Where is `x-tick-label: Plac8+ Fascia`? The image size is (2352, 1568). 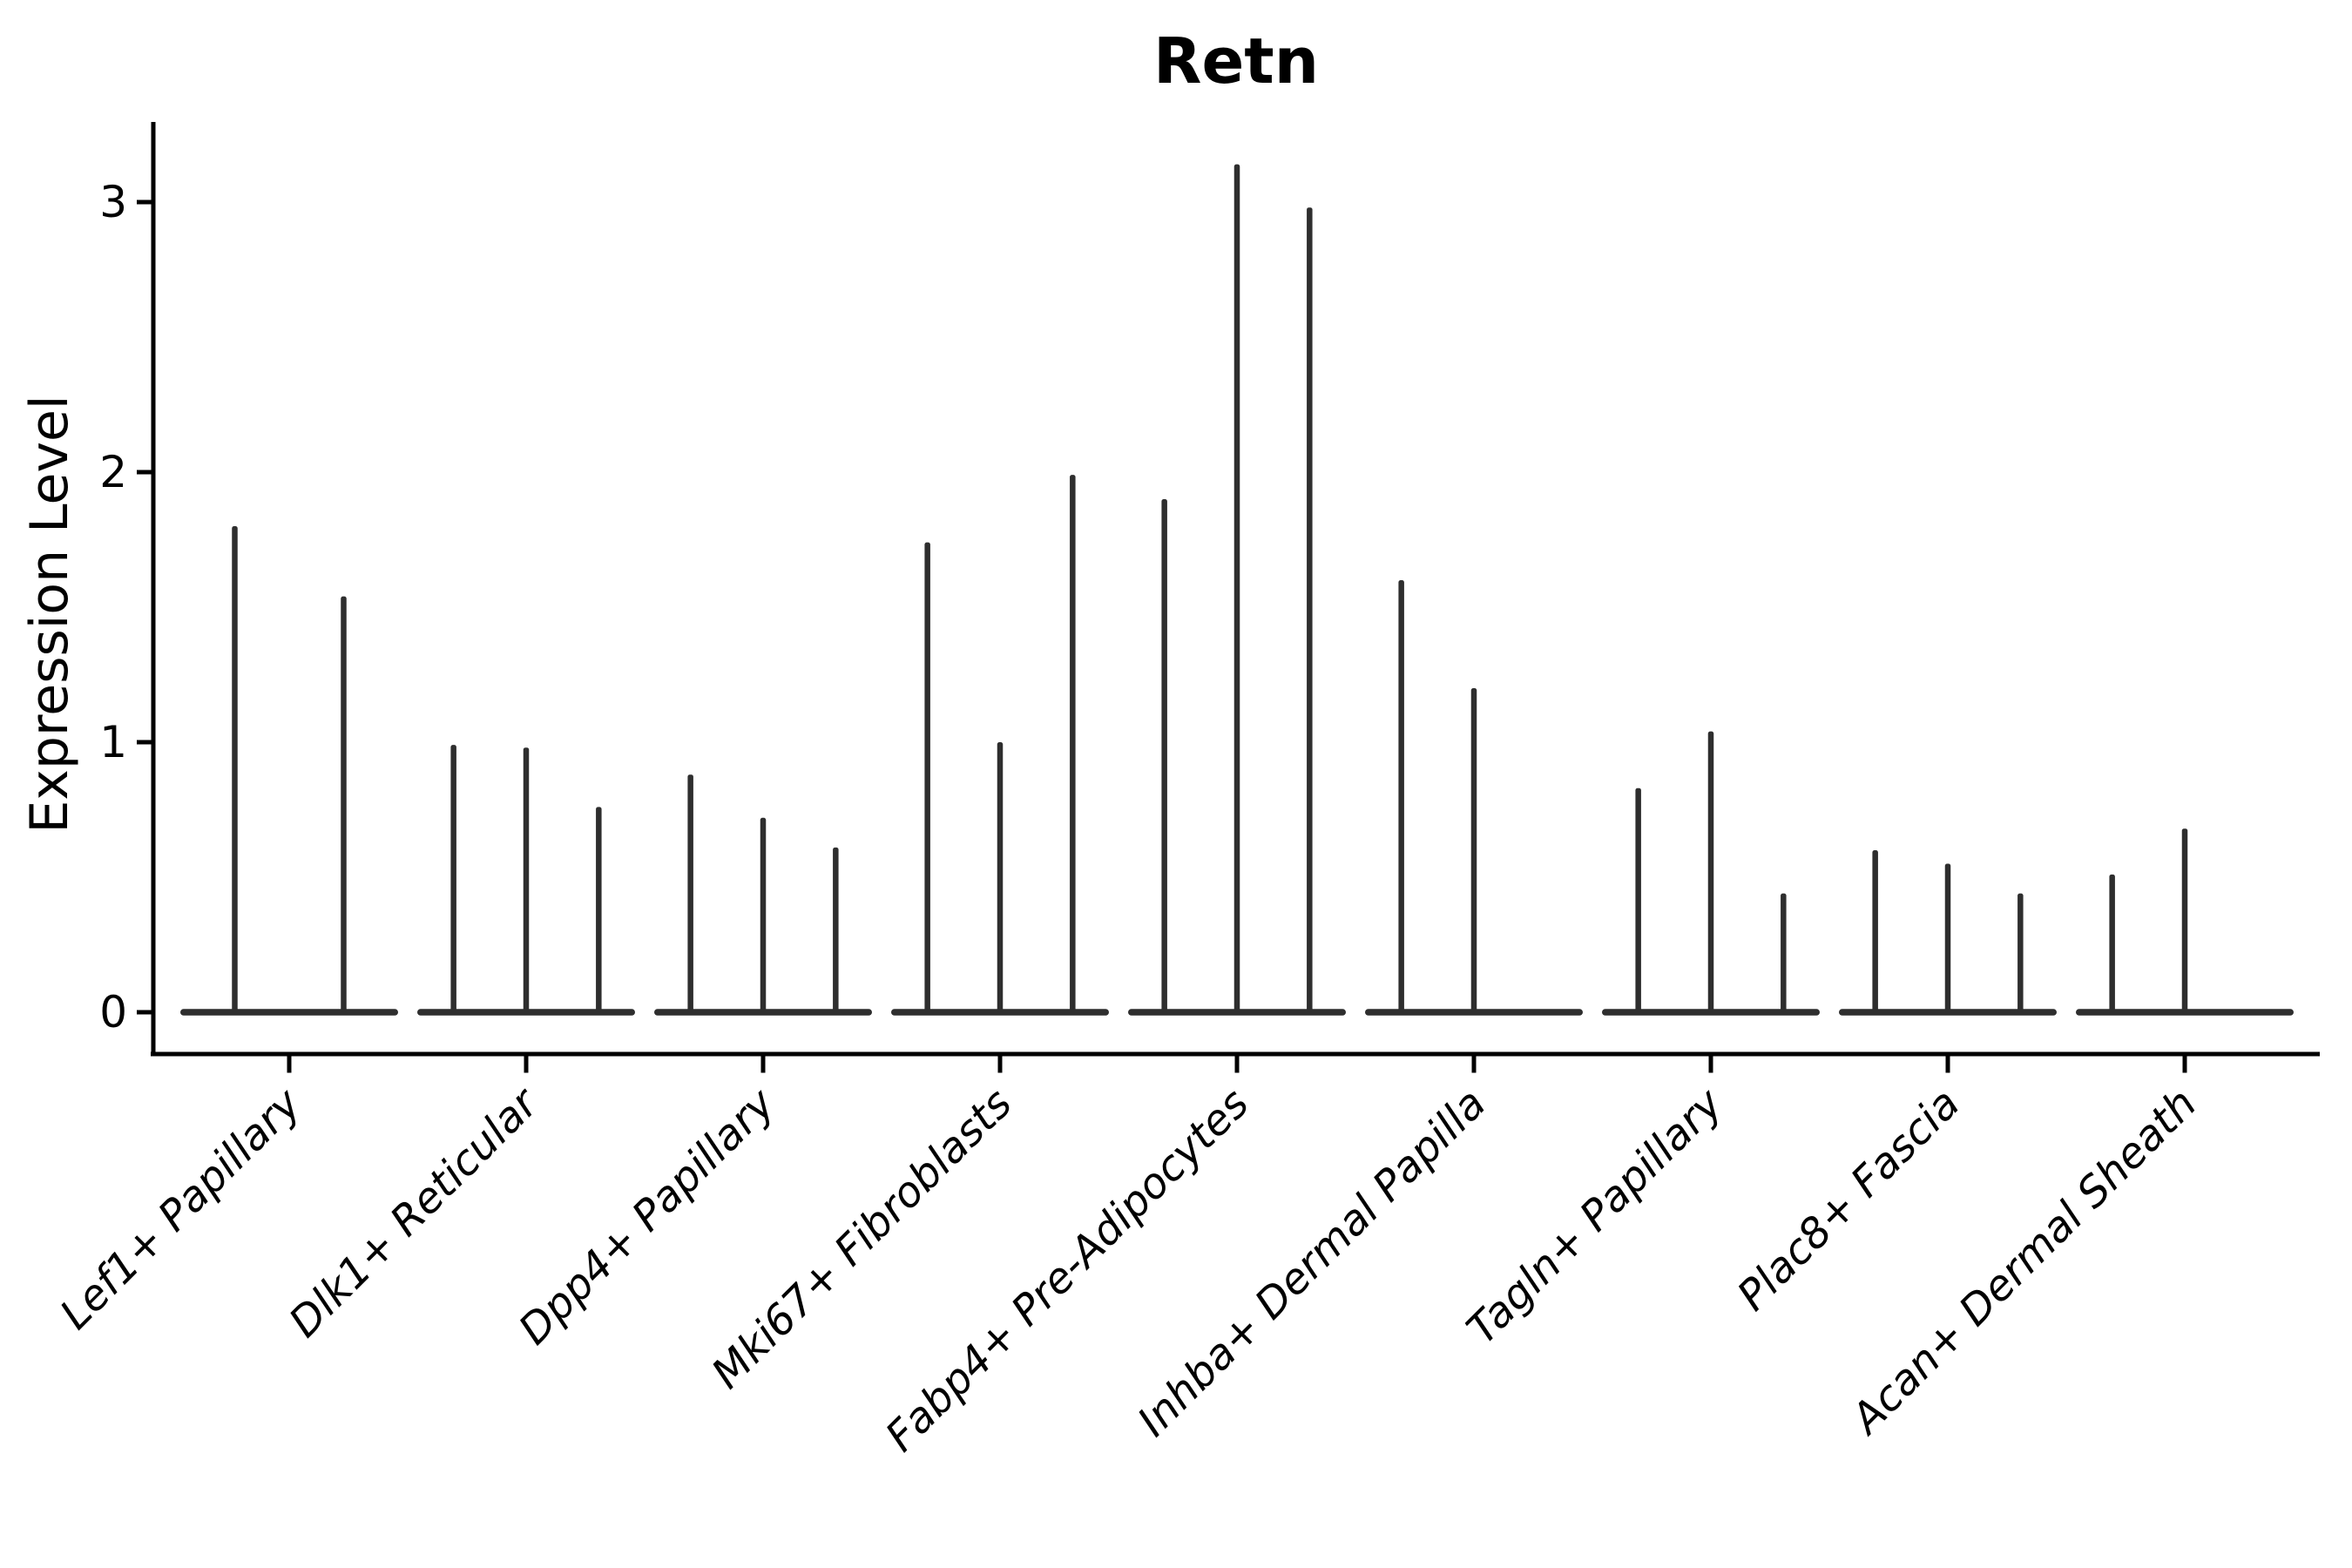 x-tick-label: Plac8+ Fascia is located at coordinates (1849, 1200).